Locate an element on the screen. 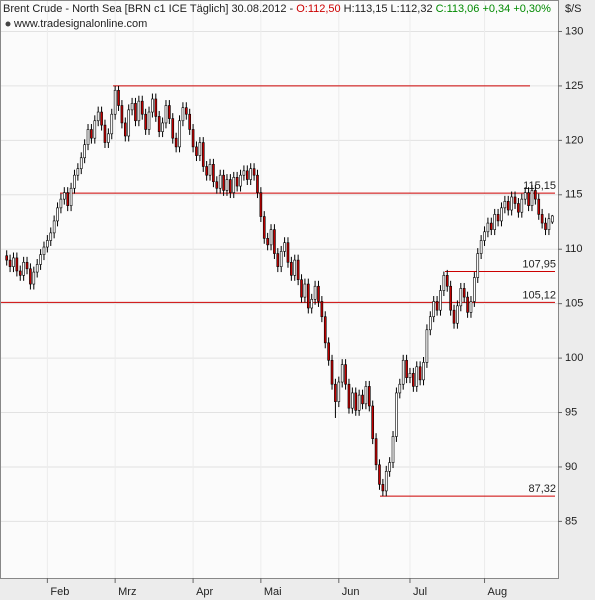 The height and width of the screenshot is (600, 595). level-label: 115,15 is located at coordinates (539, 186).